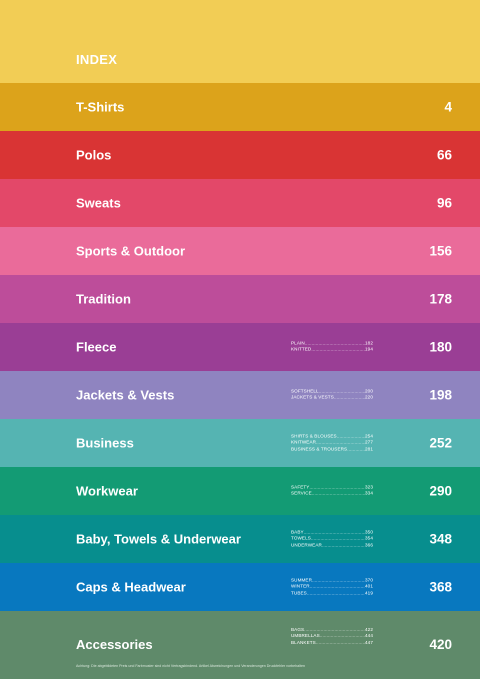 Image resolution: width=480 pixels, height=679 pixels. Describe the element at coordinates (440, 347) in the screenshot. I see `category-page-number: 180` at that location.